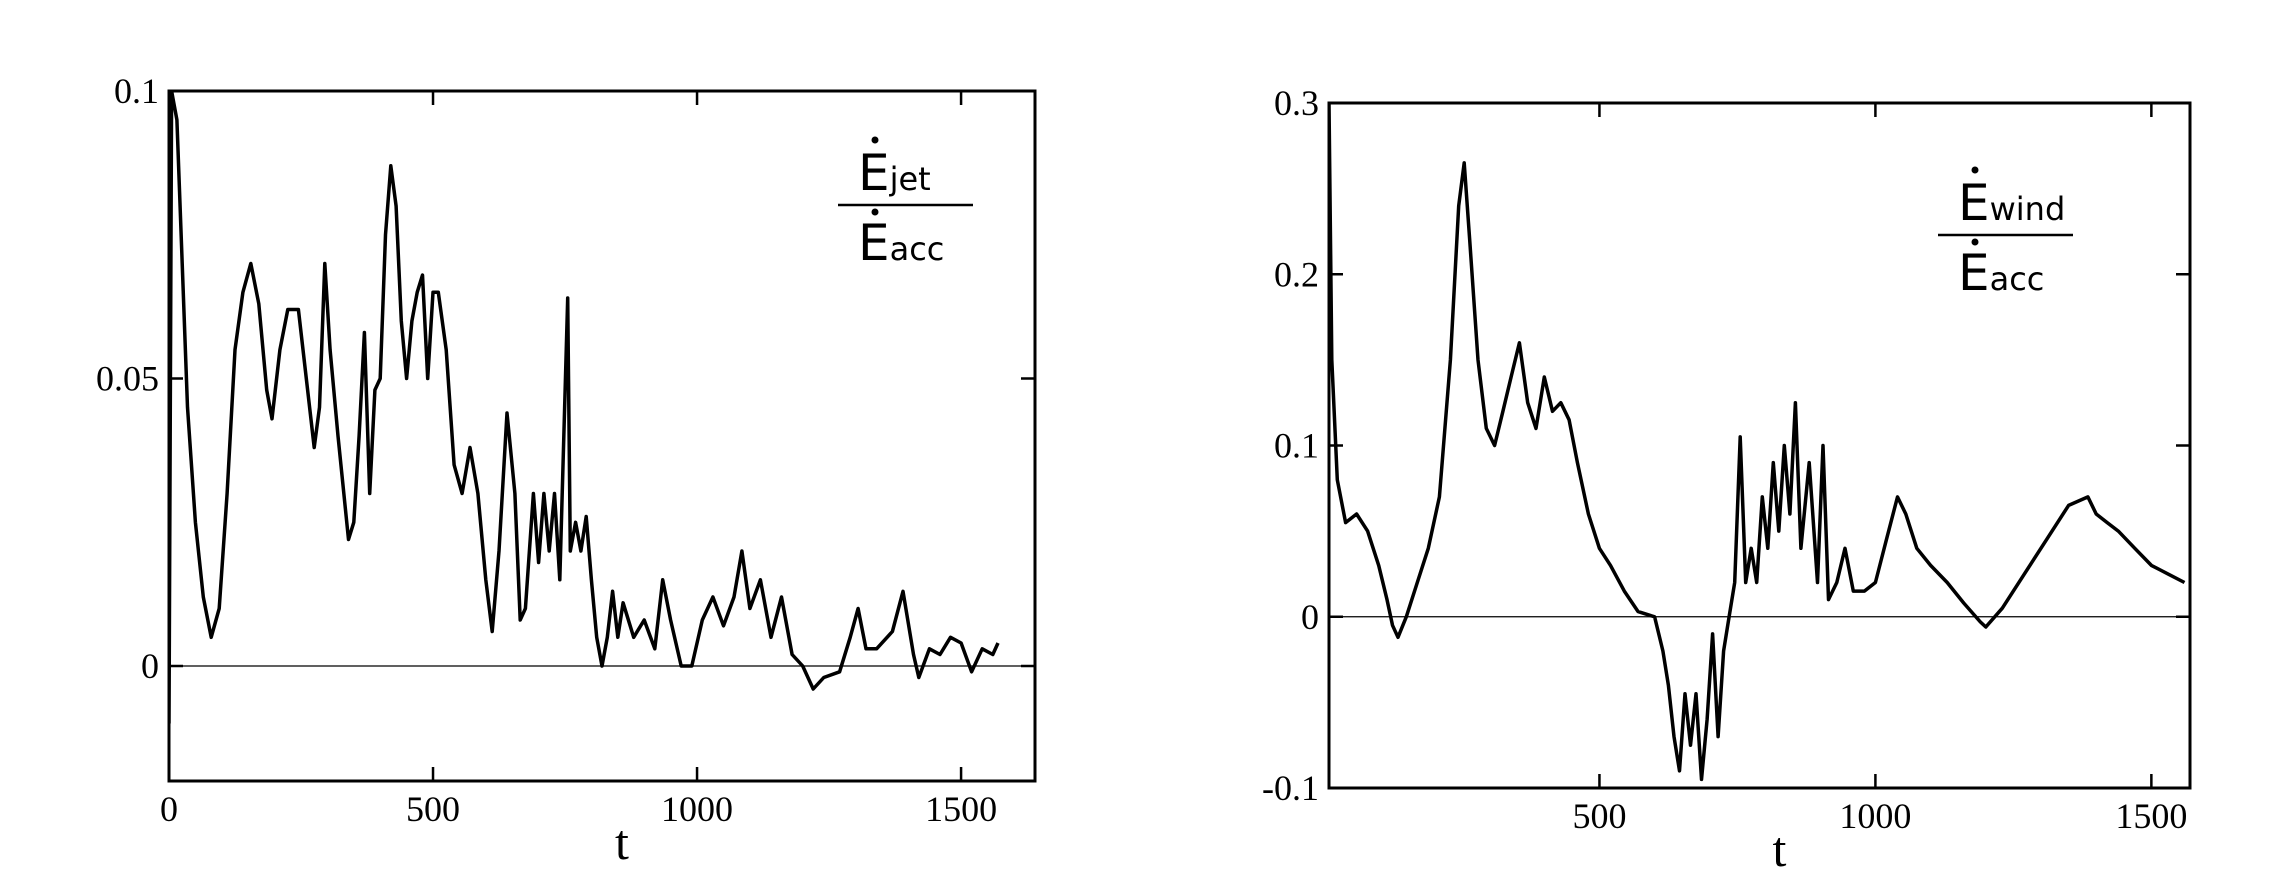 Image resolution: width=2280 pixels, height=881 pixels. I want to click on x-tick-label: 0, so click(169, 809).